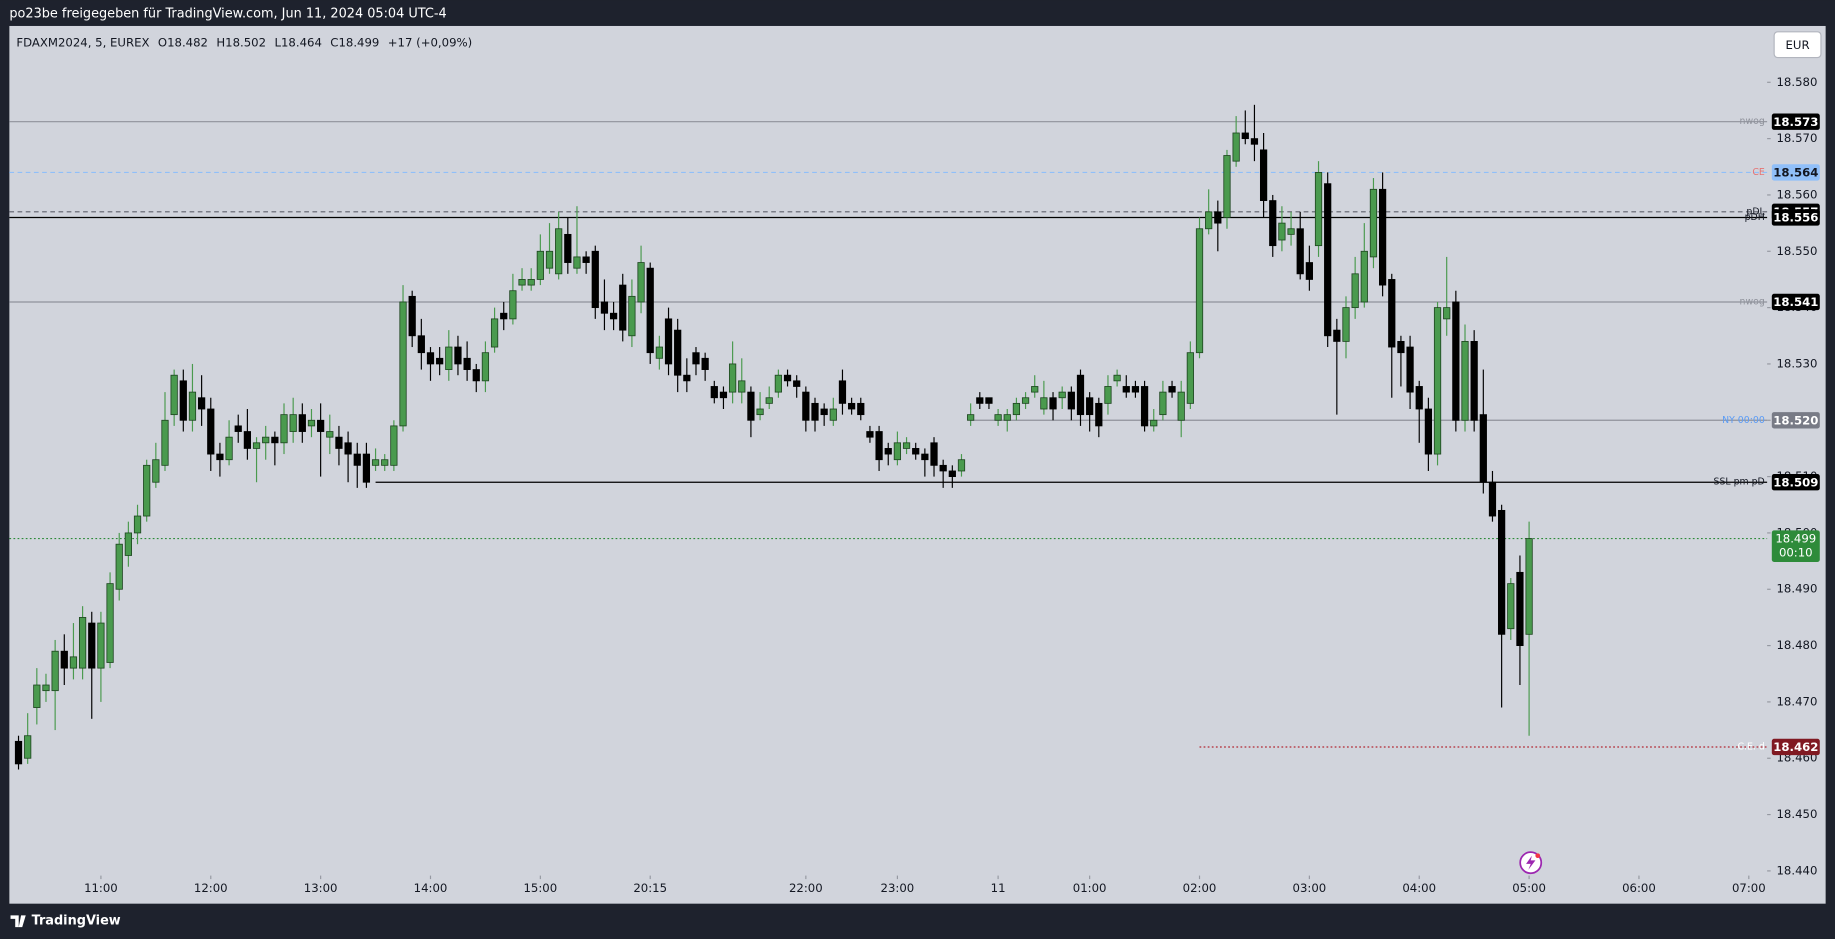 The height and width of the screenshot is (939, 1835). I want to click on level-label: SSL pm pD, so click(1739, 482).